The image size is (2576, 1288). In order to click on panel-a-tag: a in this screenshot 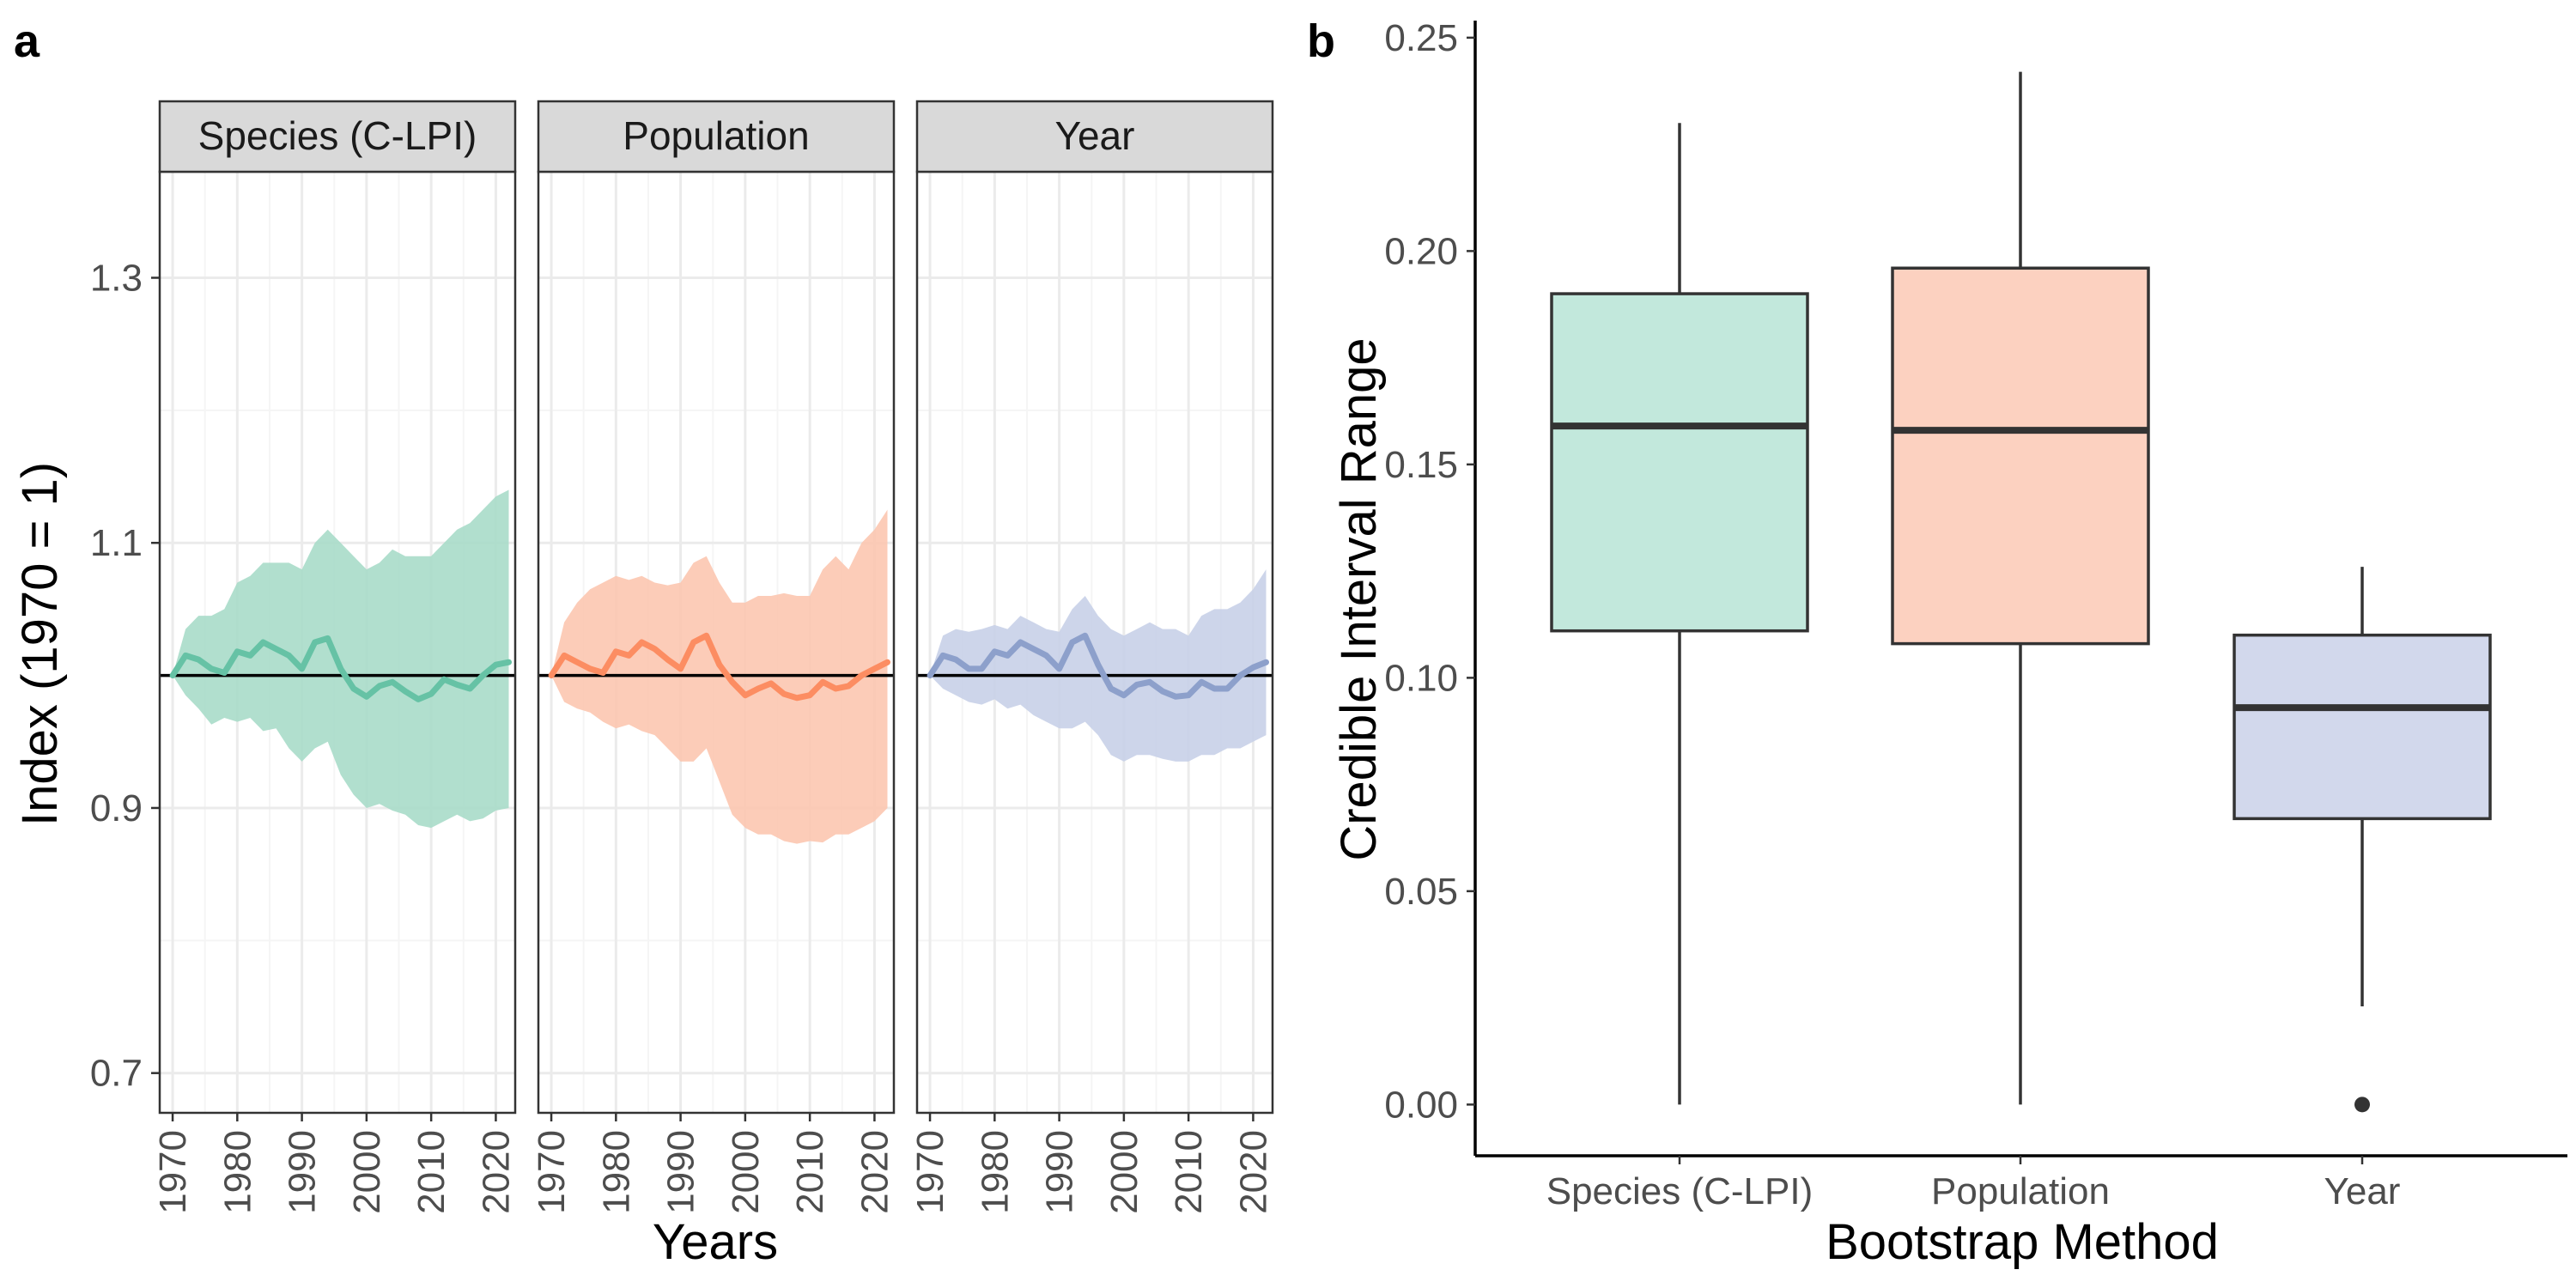, I will do `click(27, 41)`.